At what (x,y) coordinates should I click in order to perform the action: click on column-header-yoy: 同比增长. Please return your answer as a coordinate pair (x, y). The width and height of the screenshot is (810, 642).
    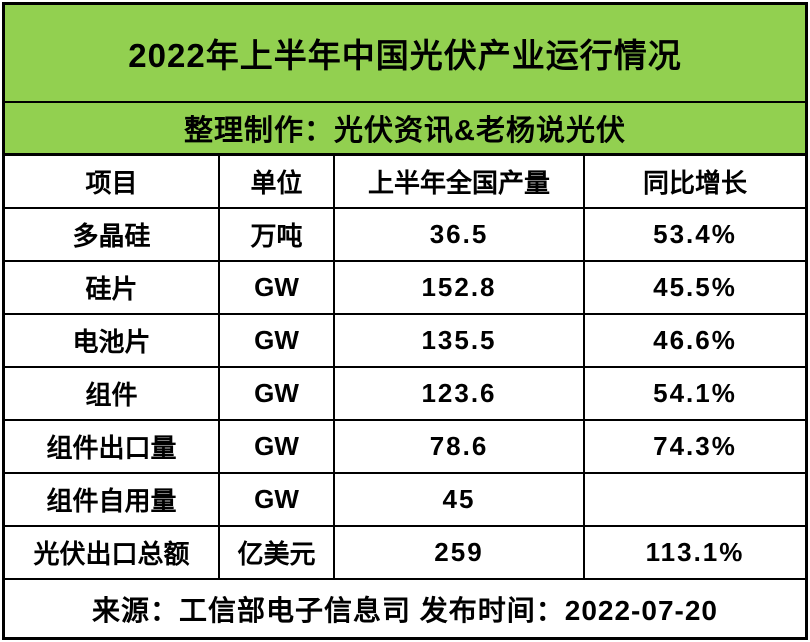
    Looking at the image, I should click on (695, 182).